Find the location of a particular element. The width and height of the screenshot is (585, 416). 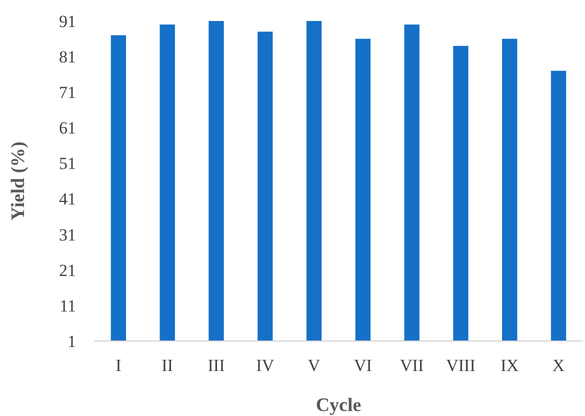

x-tick-label: VII is located at coordinates (412, 365).